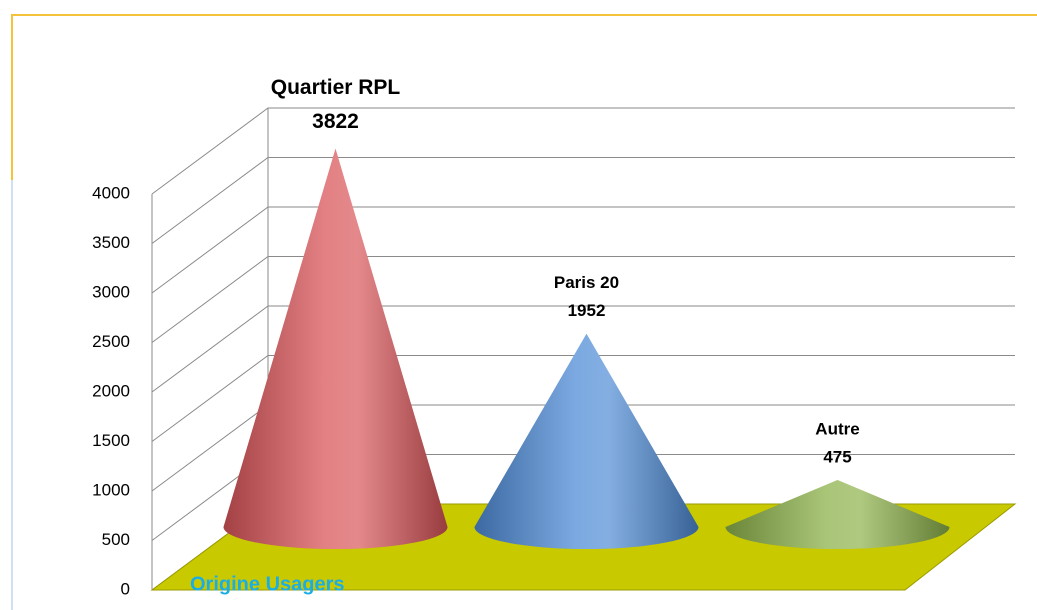 The image size is (1037, 610). What do you see at coordinates (837, 428) in the screenshot?
I see `category-label: Autre` at bounding box center [837, 428].